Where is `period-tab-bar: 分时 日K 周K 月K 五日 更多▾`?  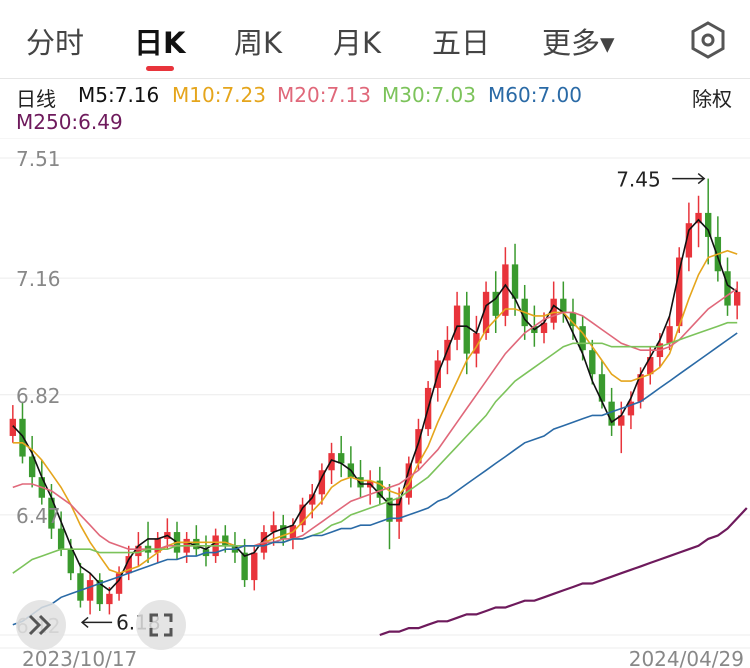 period-tab-bar: 分时 日K 周K 月K 五日 更多▾ is located at coordinates (375, 39).